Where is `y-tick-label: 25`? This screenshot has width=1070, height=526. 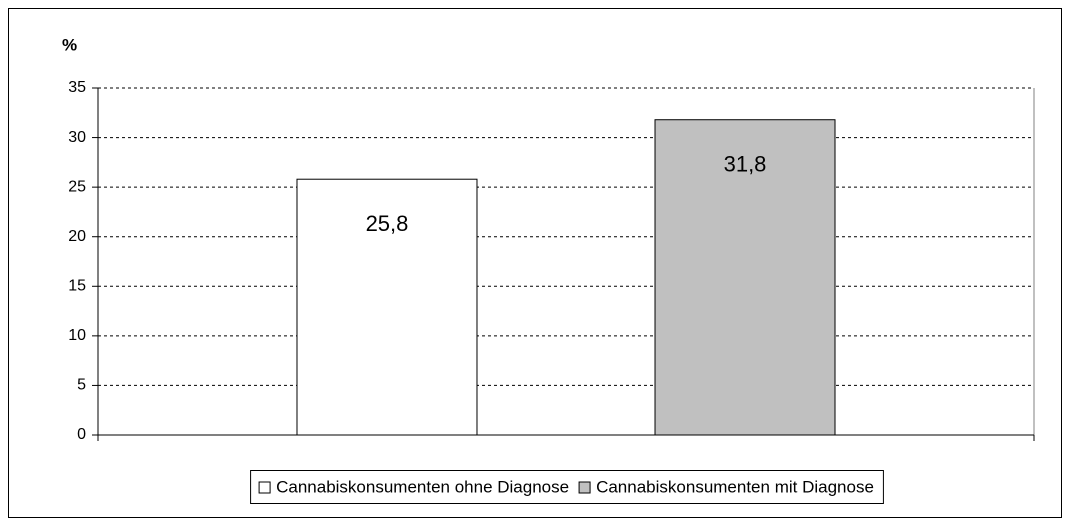
y-tick-label: 25 is located at coordinates (77, 186).